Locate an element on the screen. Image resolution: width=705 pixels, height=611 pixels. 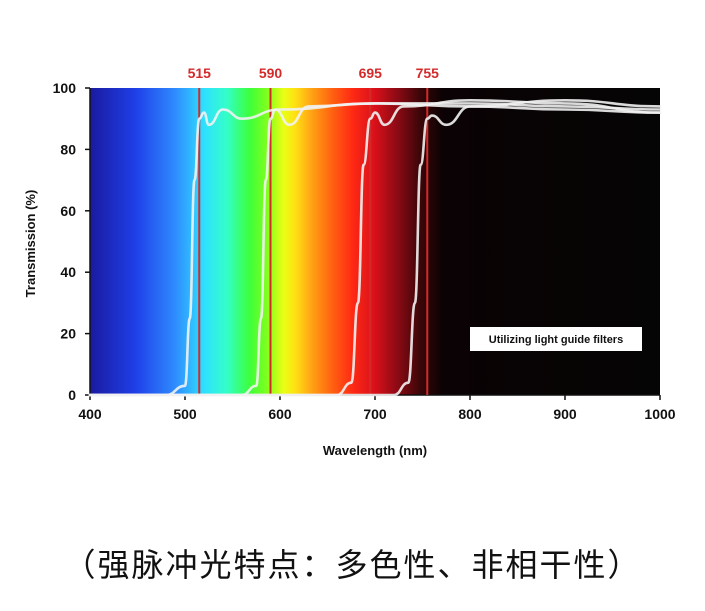
y-axis-title: Transmission (%) is located at coordinates (30, 244).